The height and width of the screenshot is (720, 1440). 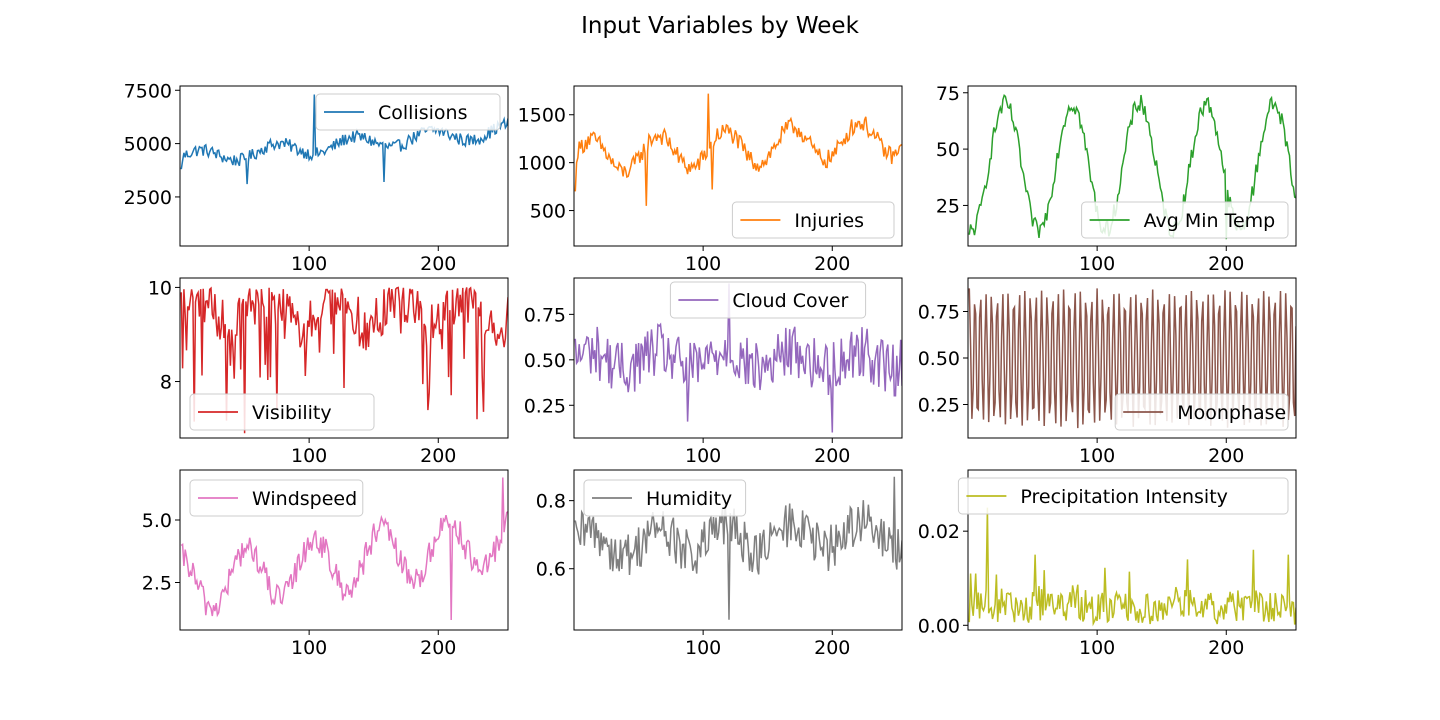 I want to click on series-line-visibility, so click(x=344, y=360).